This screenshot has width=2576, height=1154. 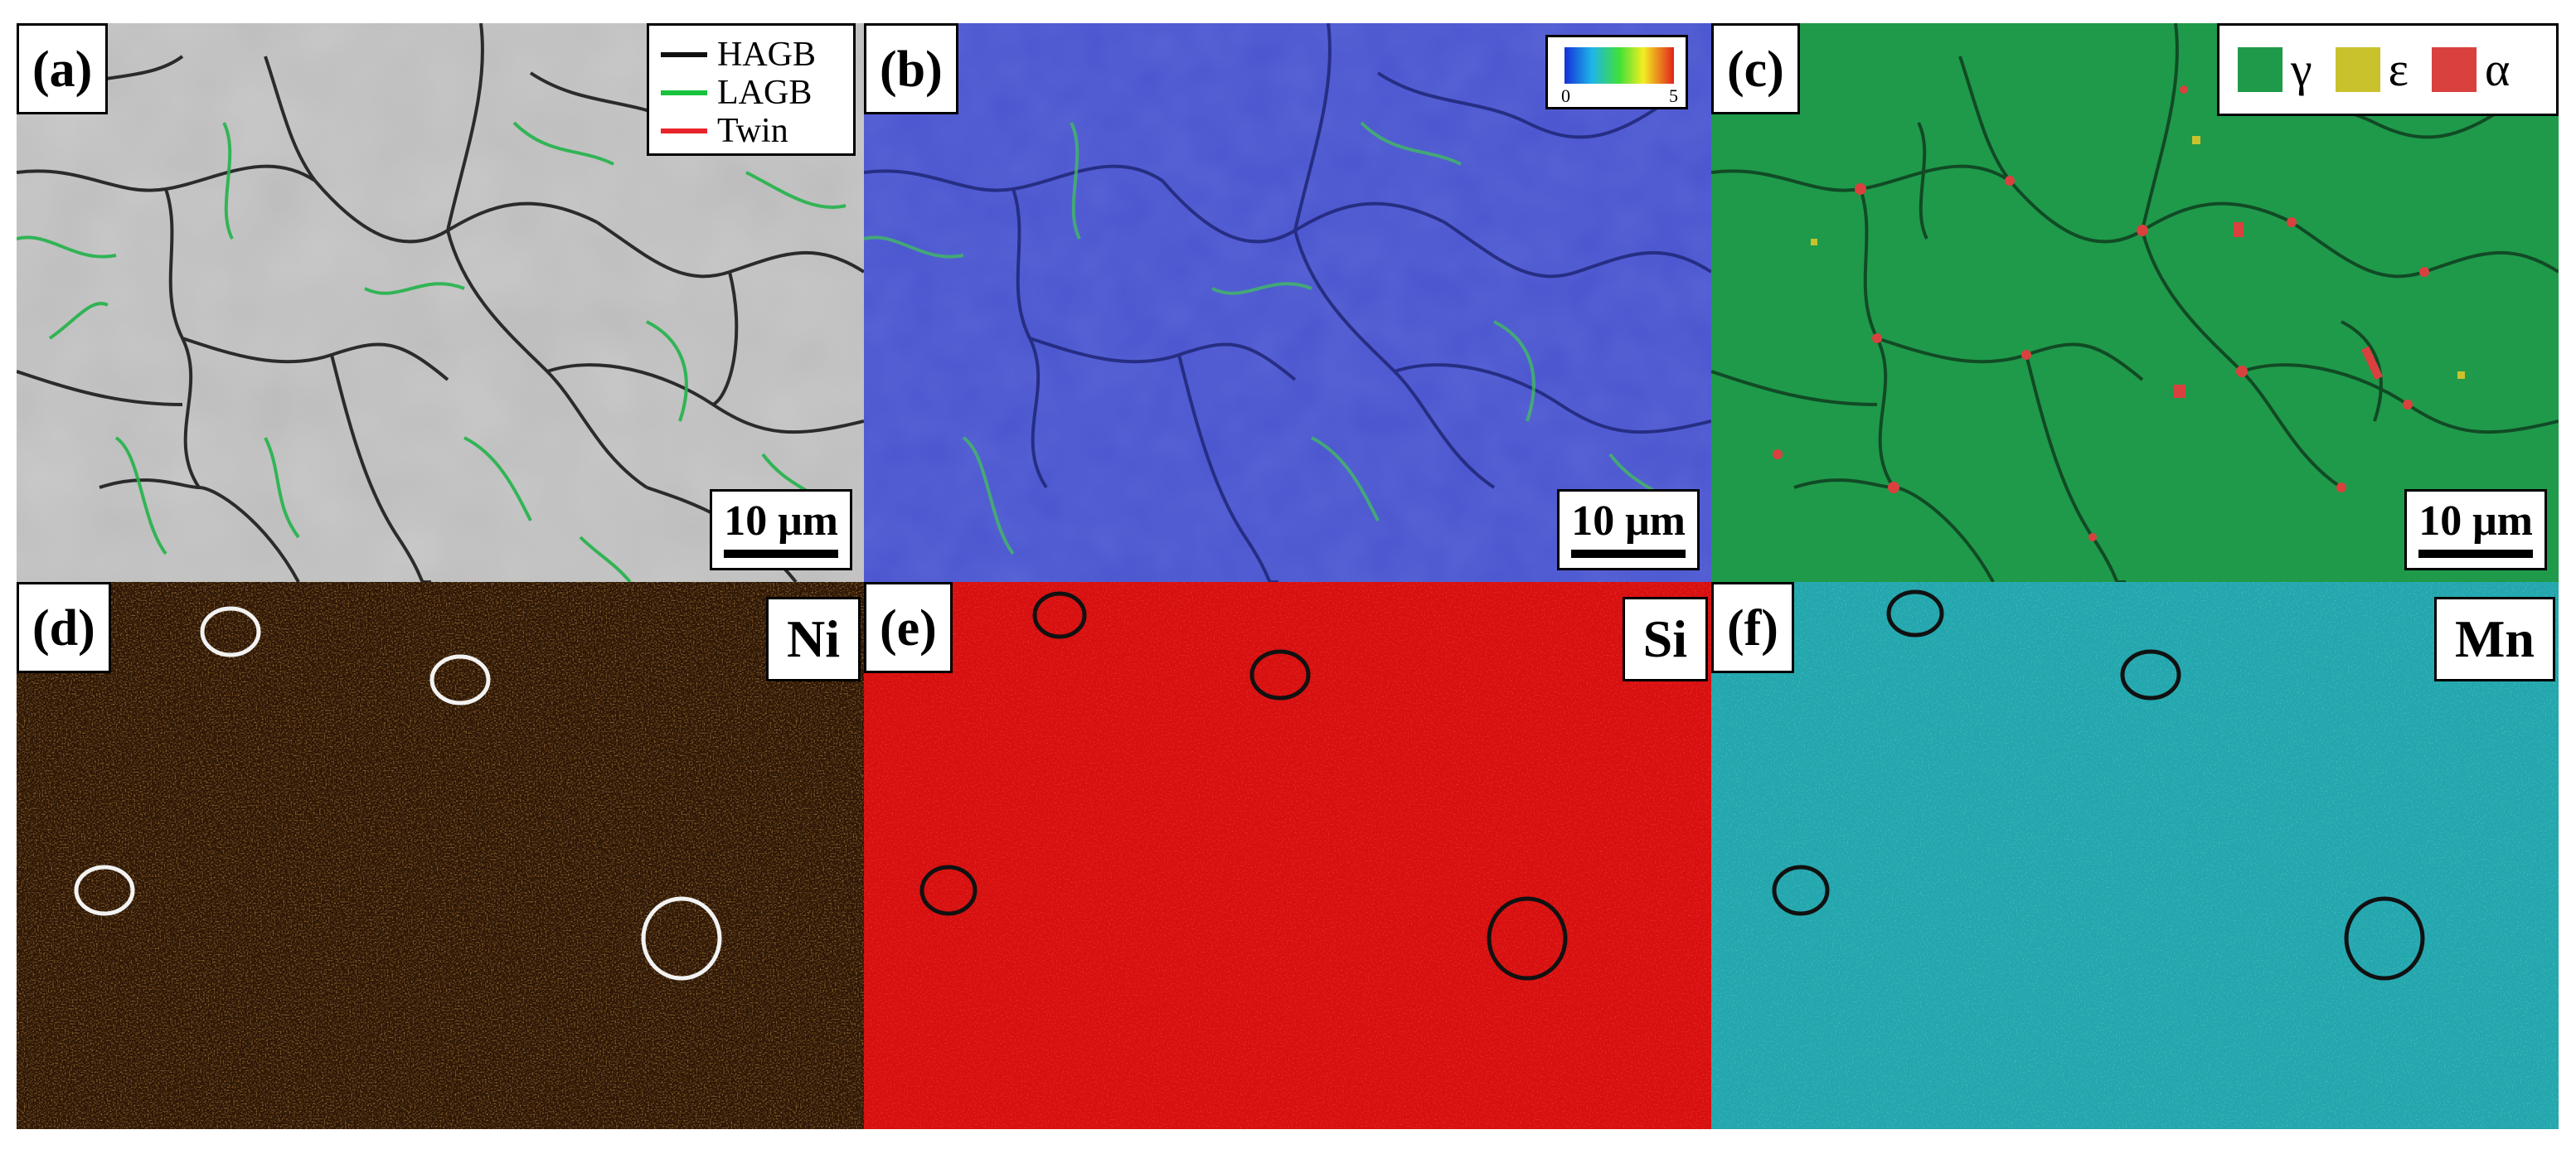 I want to click on legend-item-twin: Twin, so click(x=724, y=131).